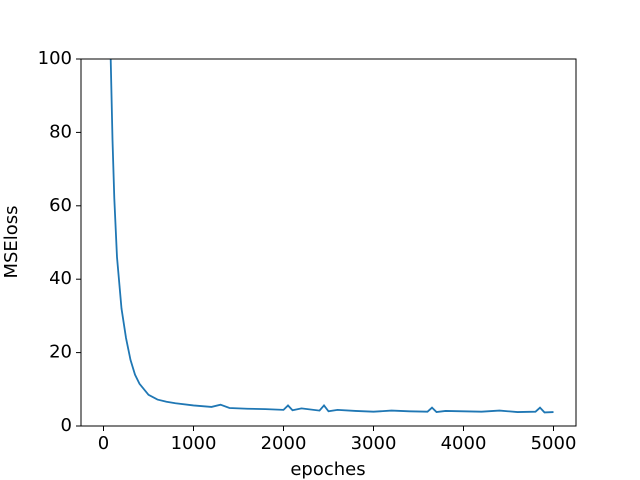 This screenshot has width=640, height=480. What do you see at coordinates (554, 443) in the screenshot?
I see `x-tick-label: 5000` at bounding box center [554, 443].